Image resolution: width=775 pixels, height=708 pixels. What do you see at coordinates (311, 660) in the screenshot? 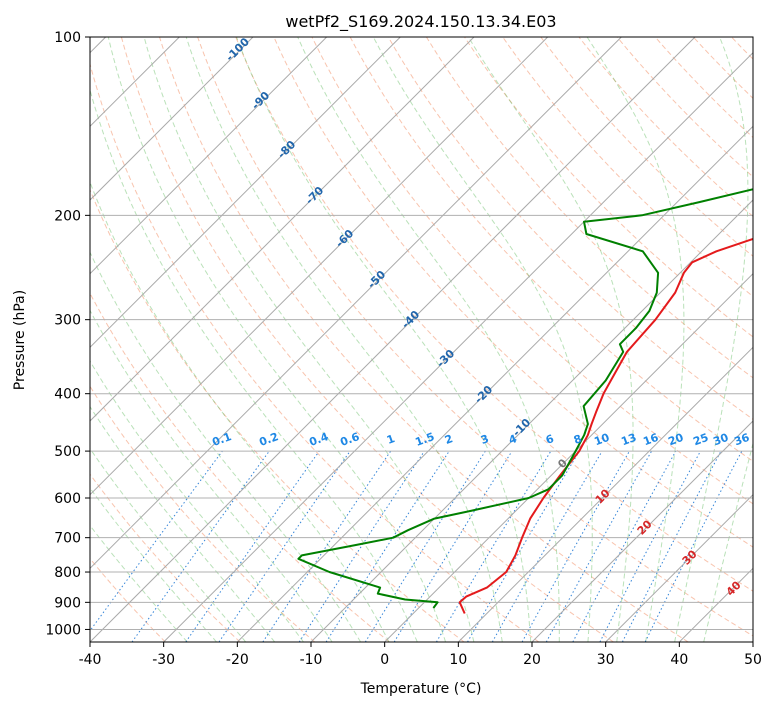
I see `x-tick-label: -10` at bounding box center [311, 660].